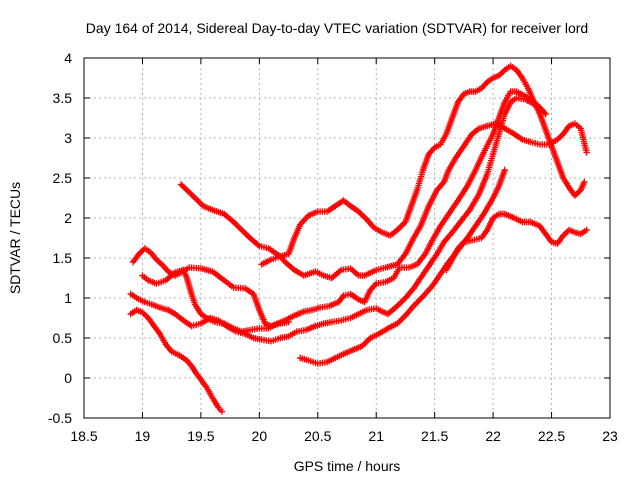 The width and height of the screenshot is (640, 485). Describe the element at coordinates (143, 436) in the screenshot. I see `x-tick-label: 19` at that location.